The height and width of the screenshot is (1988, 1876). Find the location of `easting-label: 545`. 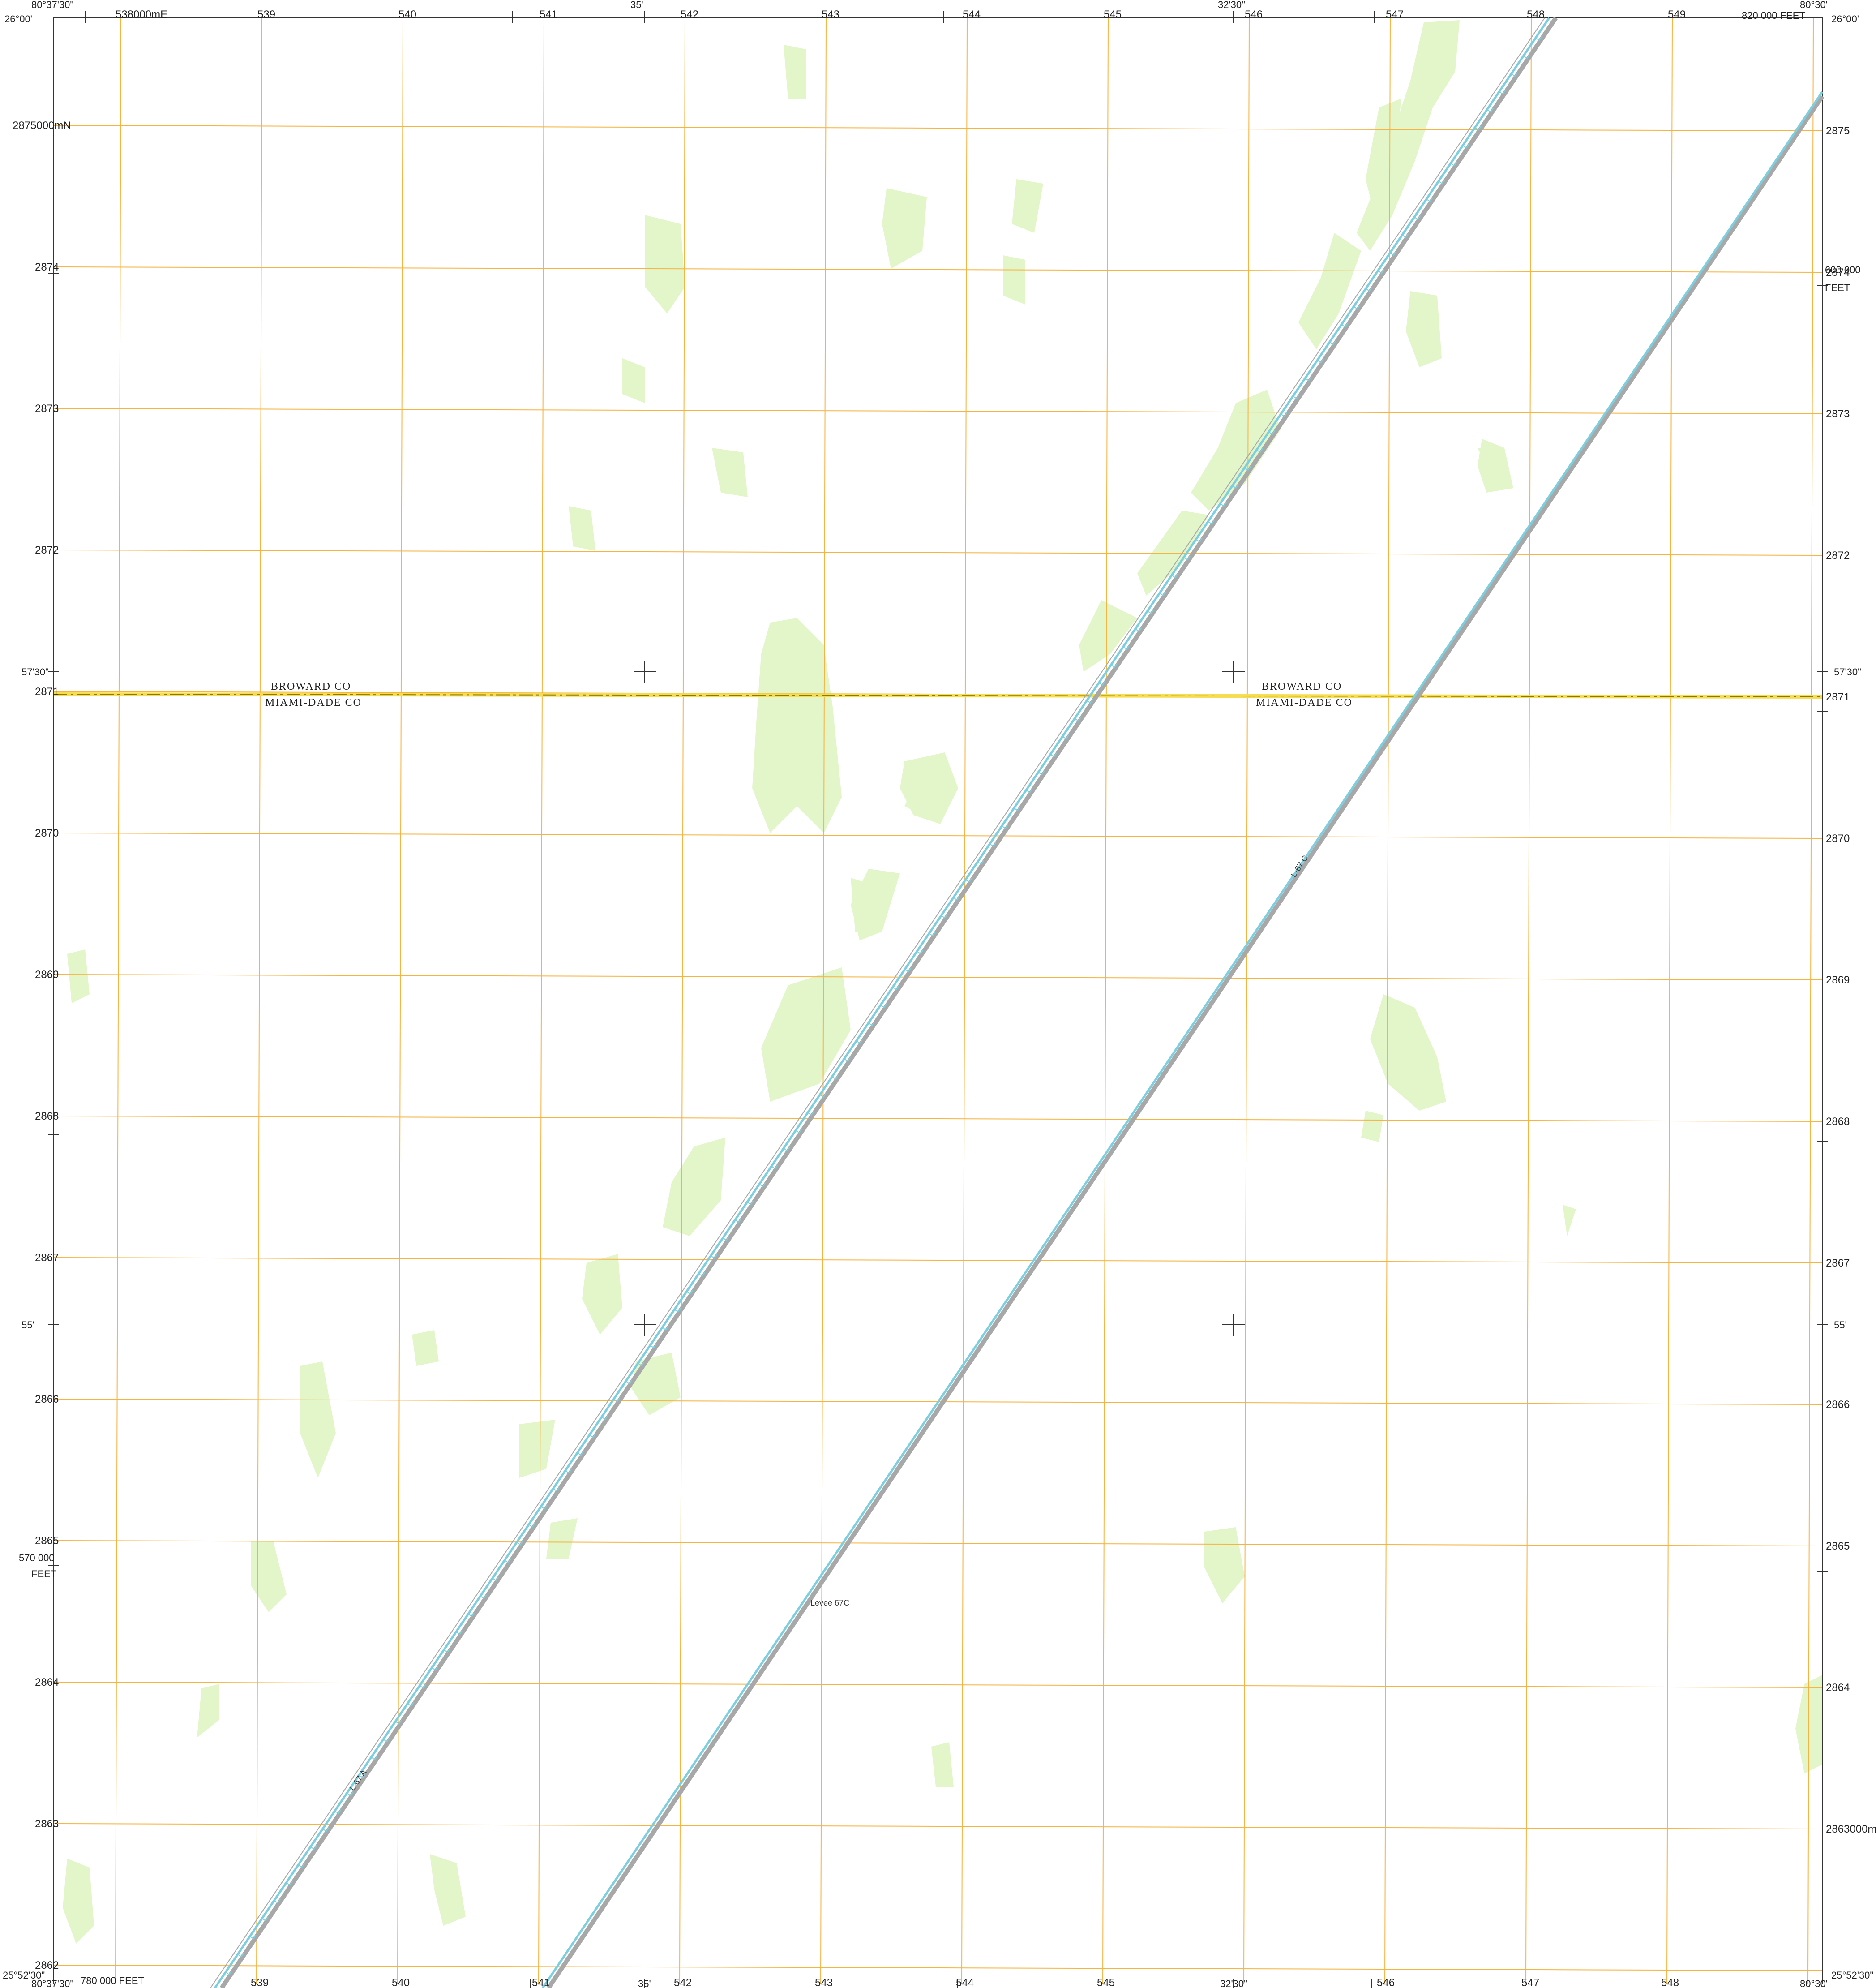

easting-label: 545 is located at coordinates (1106, 1982).